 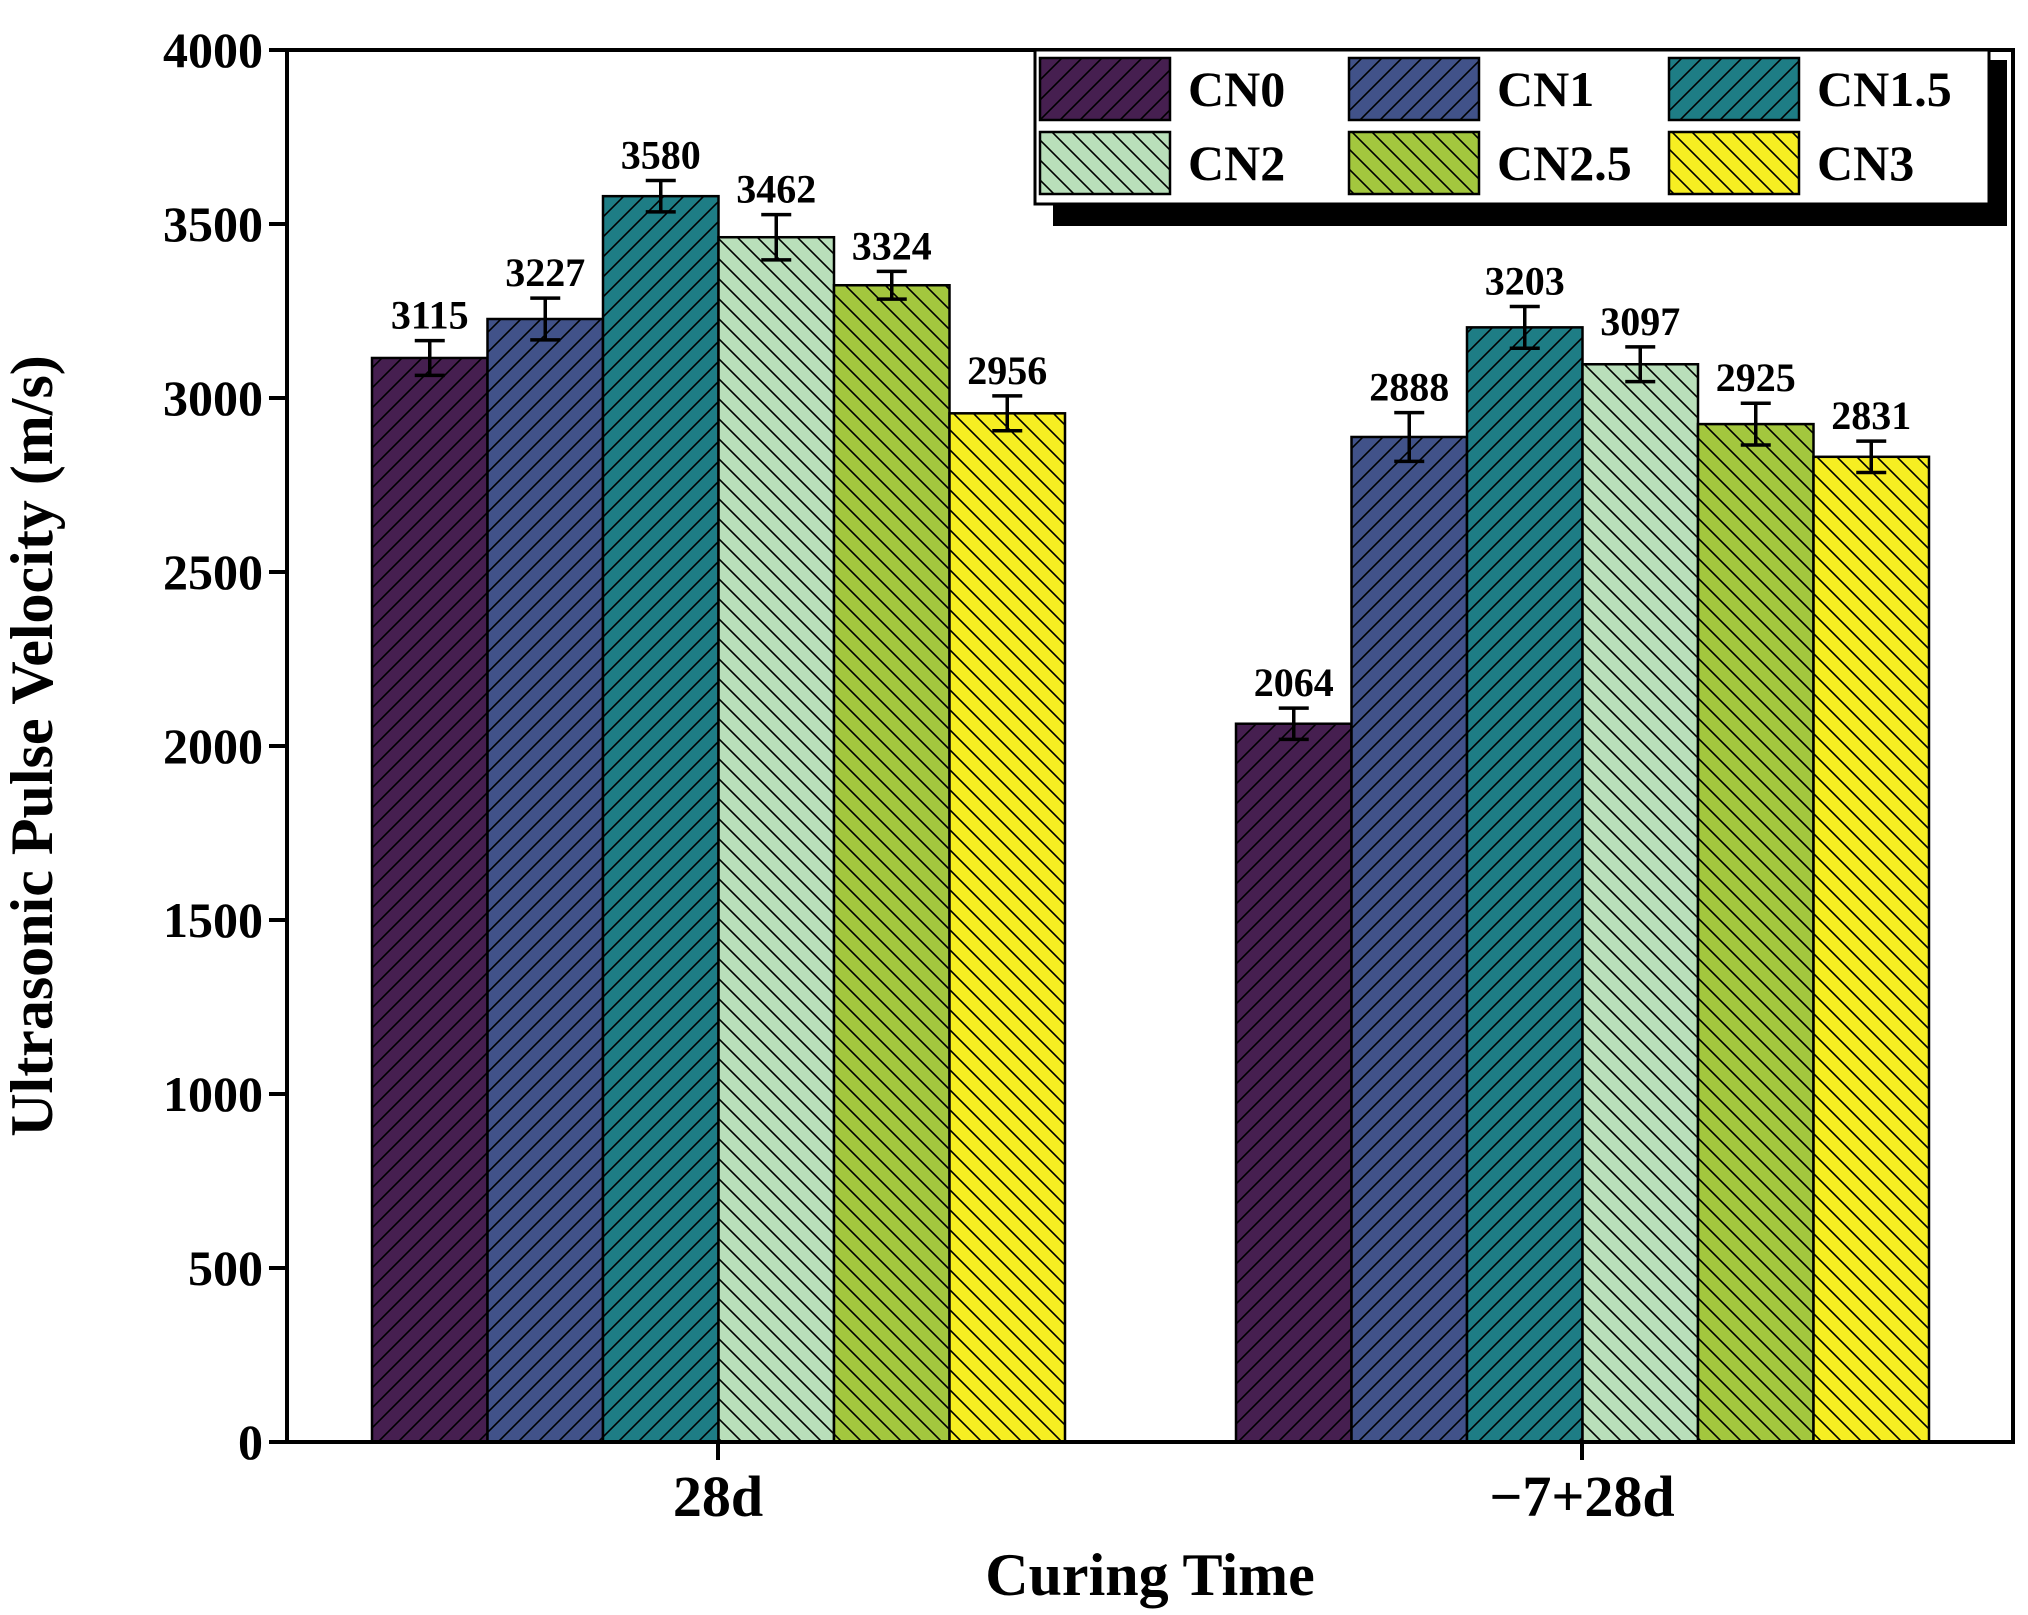 What do you see at coordinates (250, 1442) in the screenshot?
I see `y-tick-label-0: 0` at bounding box center [250, 1442].